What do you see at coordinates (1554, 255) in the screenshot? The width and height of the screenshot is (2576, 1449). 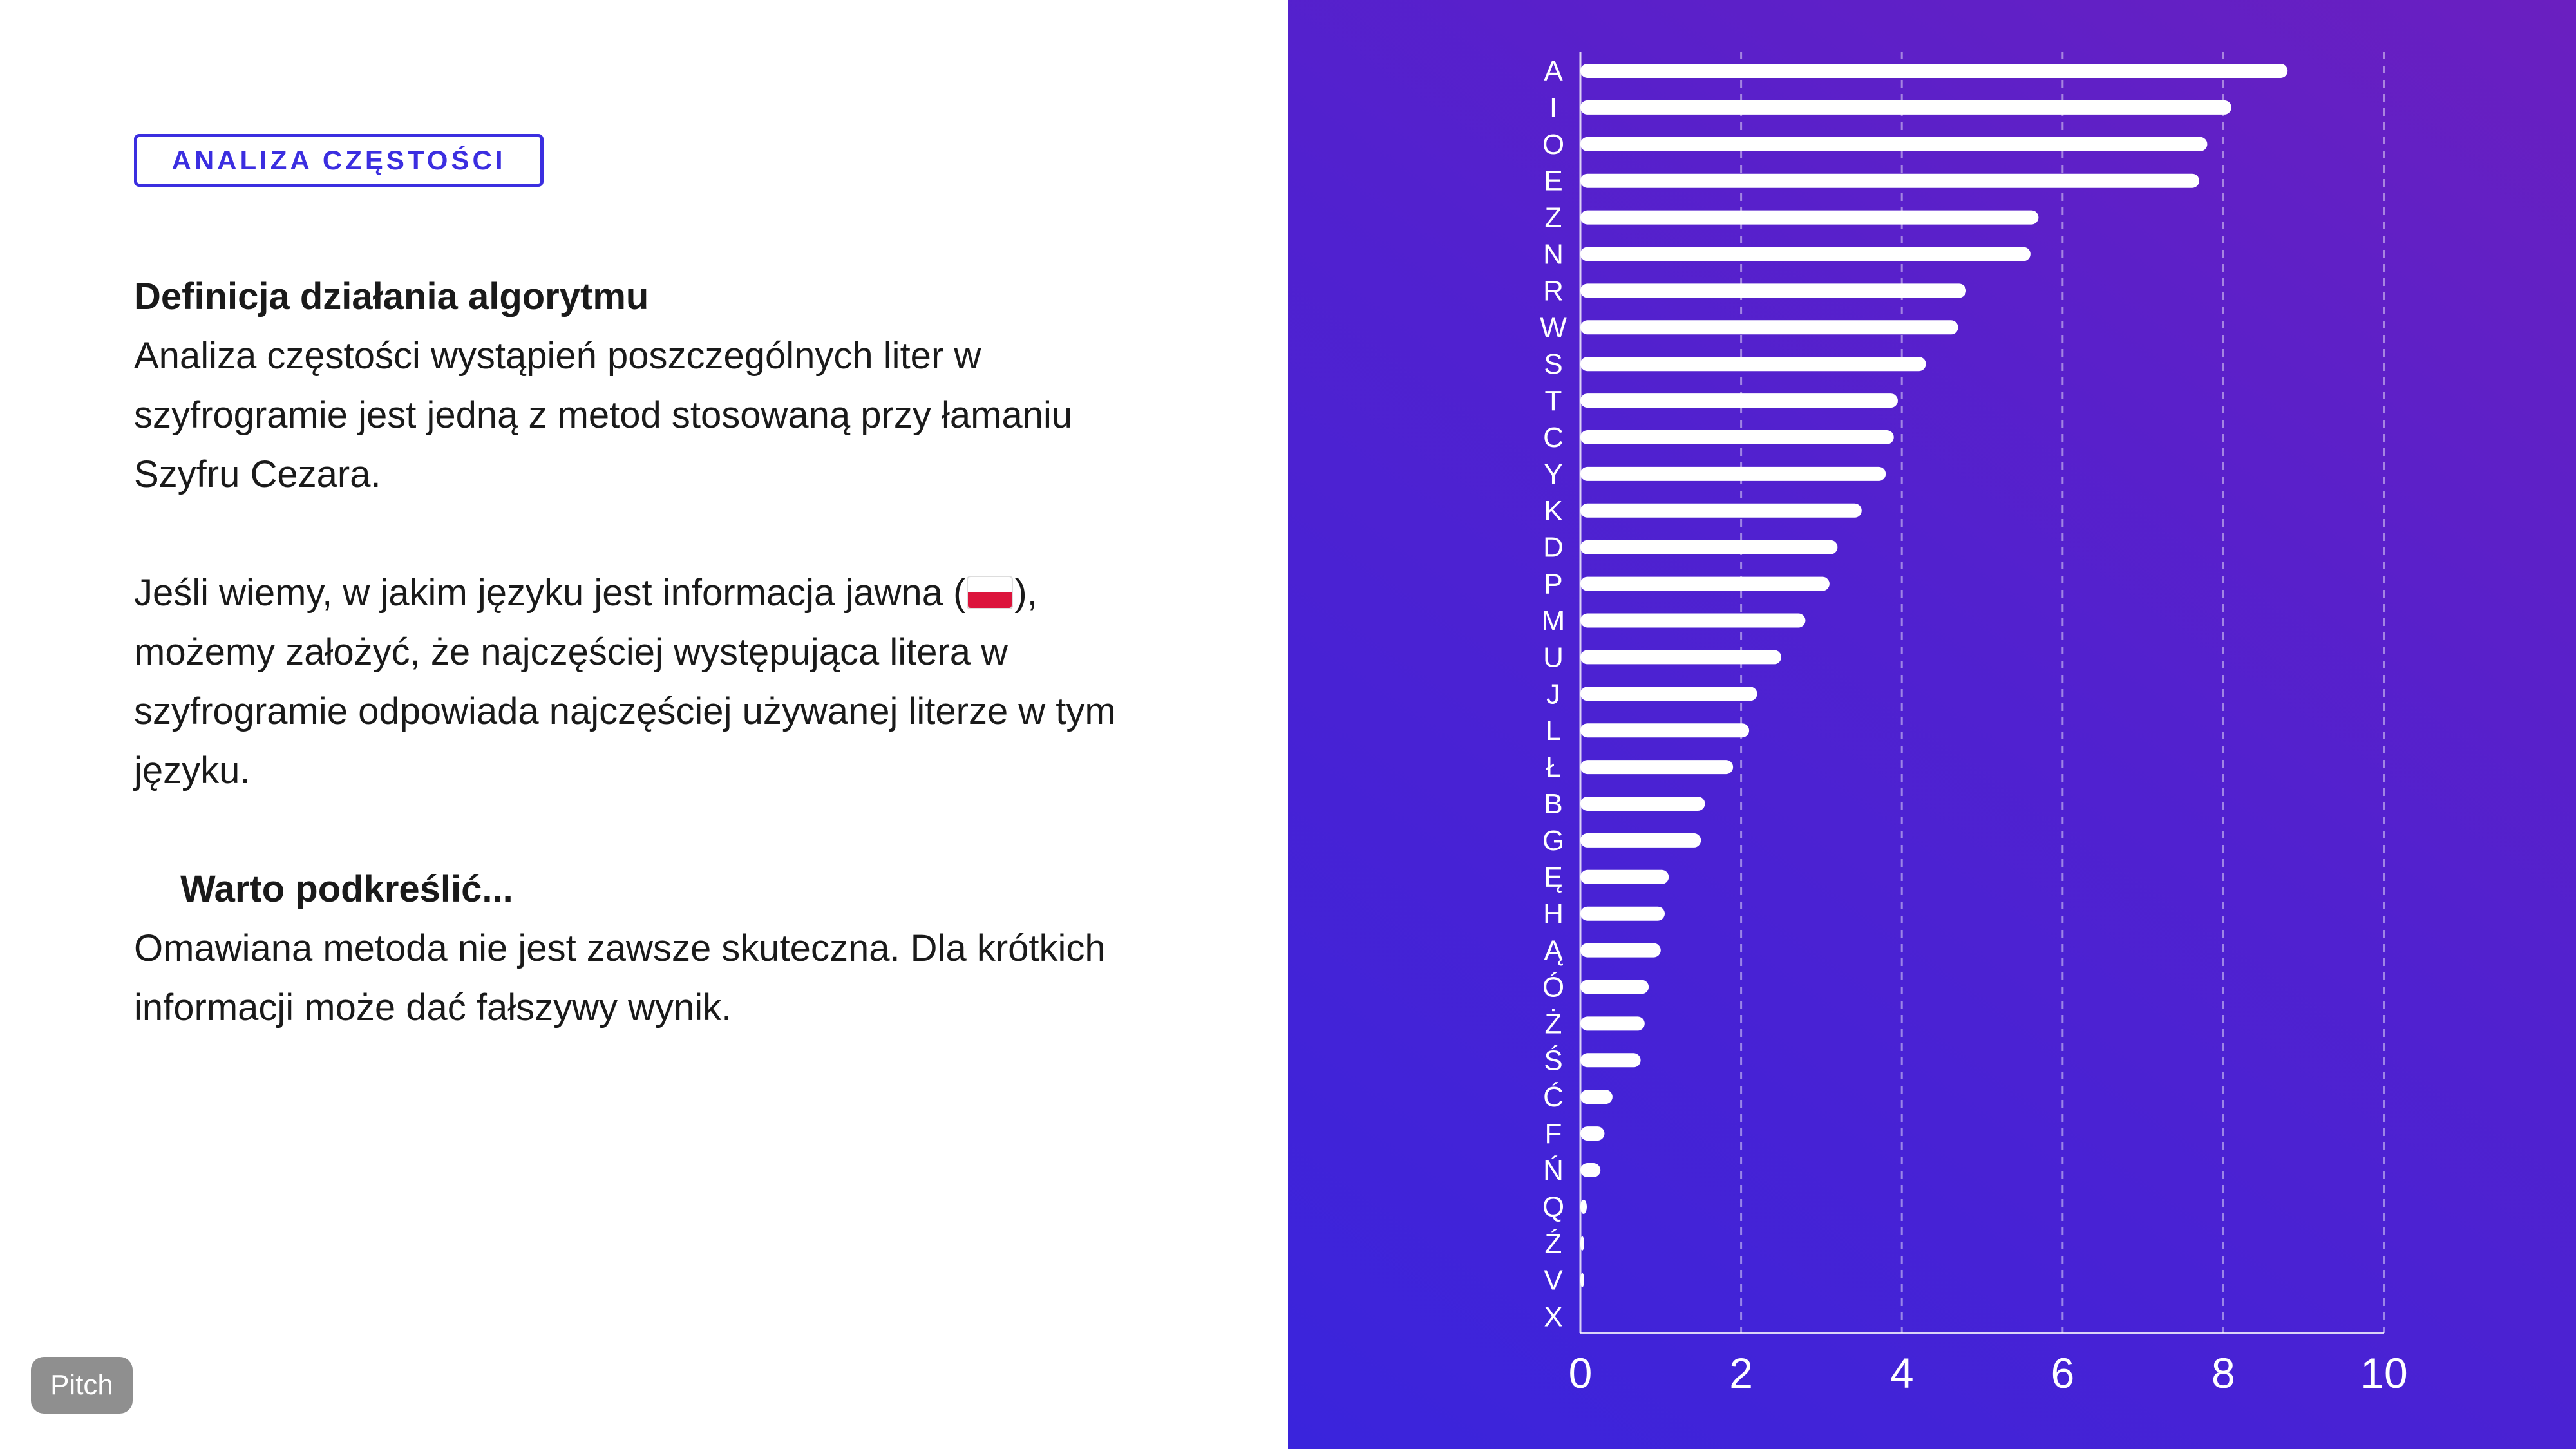 I see `category-label: N` at bounding box center [1554, 255].